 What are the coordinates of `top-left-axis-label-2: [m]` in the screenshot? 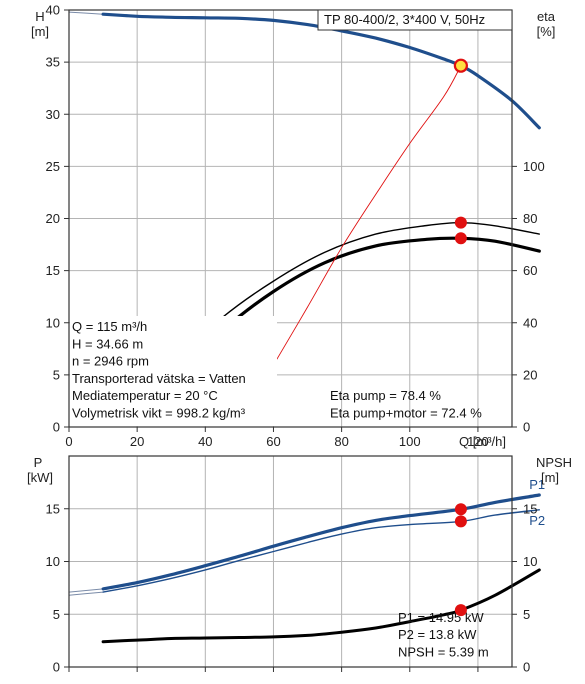 It's located at (40, 31).